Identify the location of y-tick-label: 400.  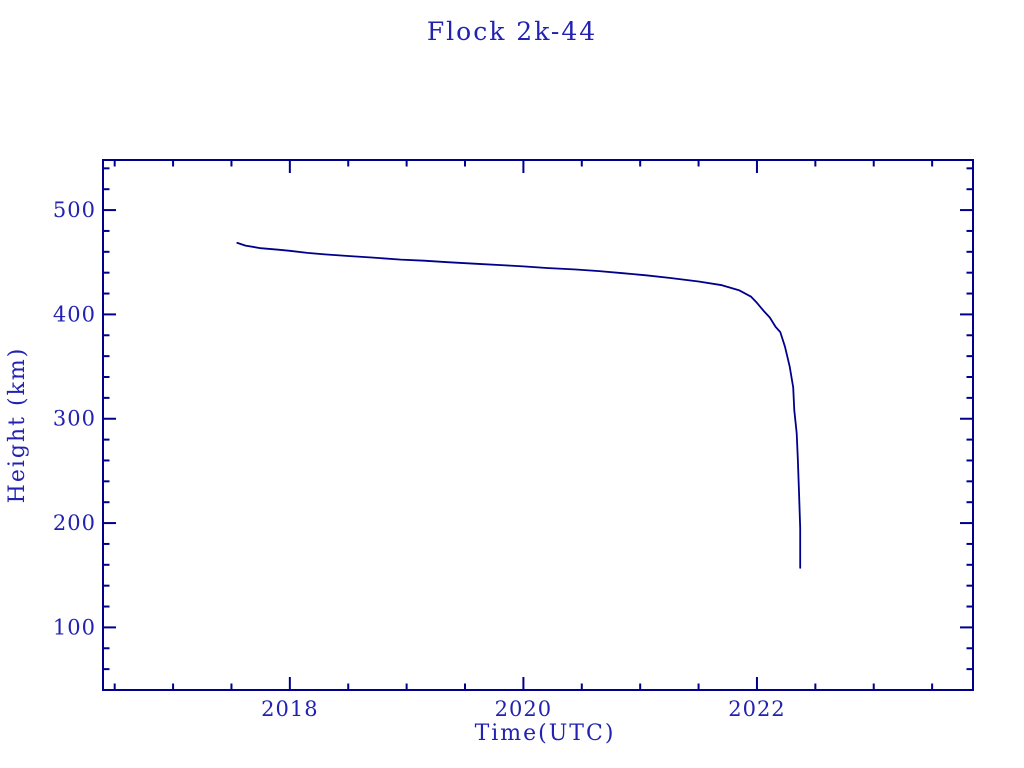
(74, 314).